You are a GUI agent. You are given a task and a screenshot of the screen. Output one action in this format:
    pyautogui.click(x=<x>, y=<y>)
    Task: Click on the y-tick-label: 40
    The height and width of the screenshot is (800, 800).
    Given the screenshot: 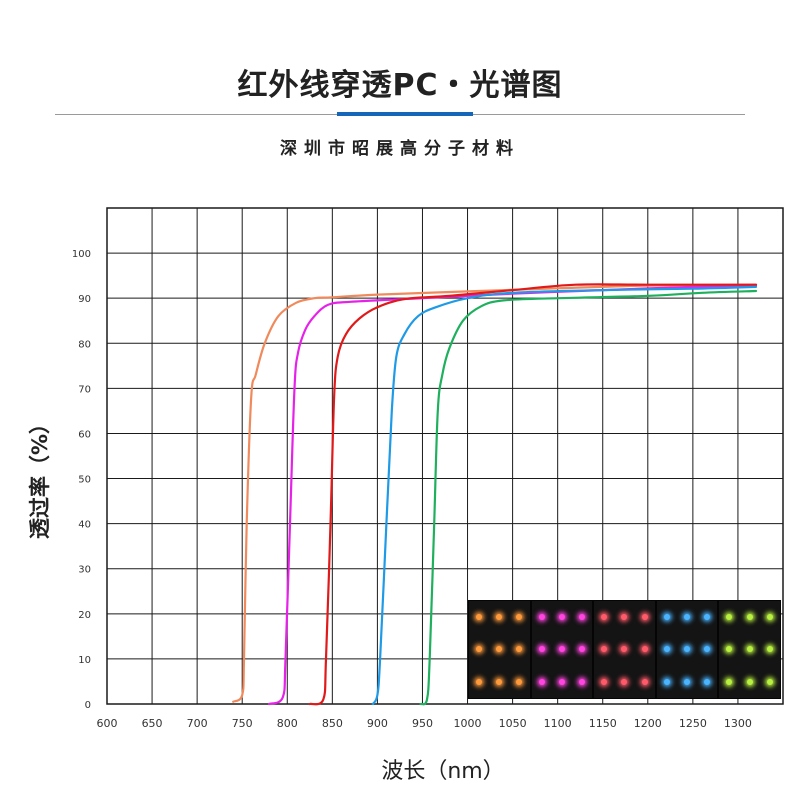 What is the action you would take?
    pyautogui.click(x=84, y=525)
    